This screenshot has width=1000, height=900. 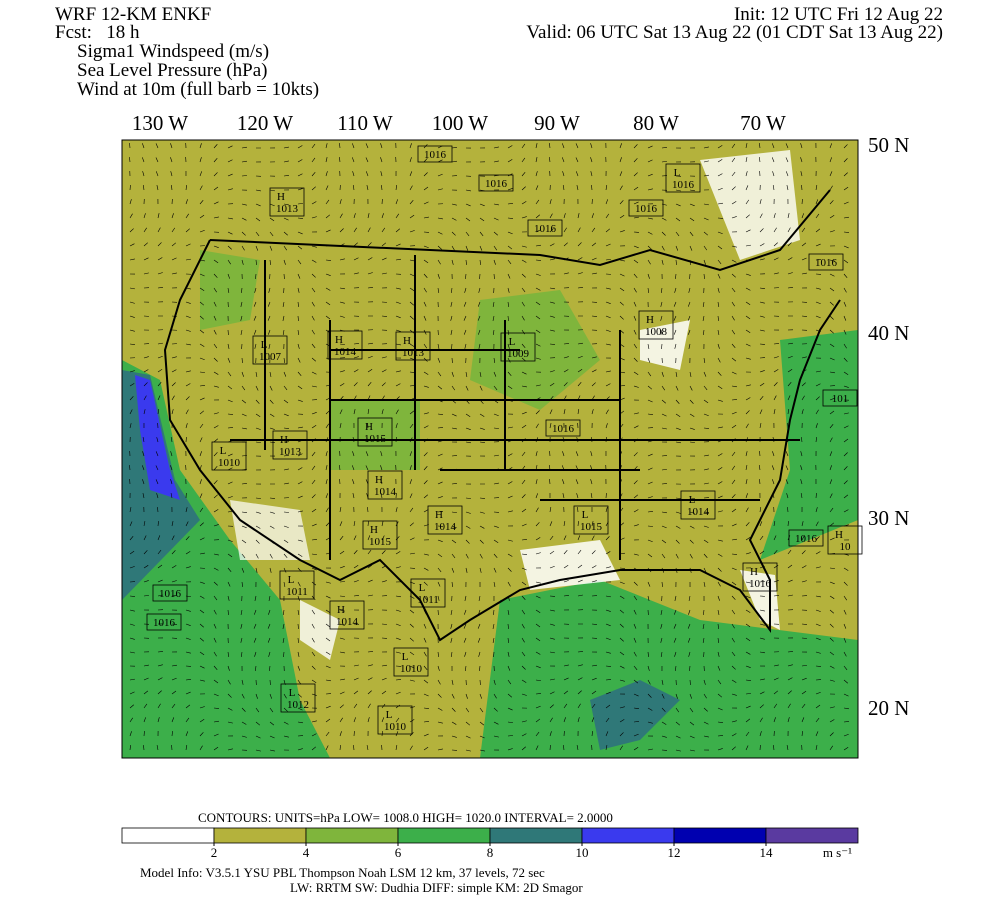 What do you see at coordinates (168, 835) in the screenshot?
I see `colorbar-bin` at bounding box center [168, 835].